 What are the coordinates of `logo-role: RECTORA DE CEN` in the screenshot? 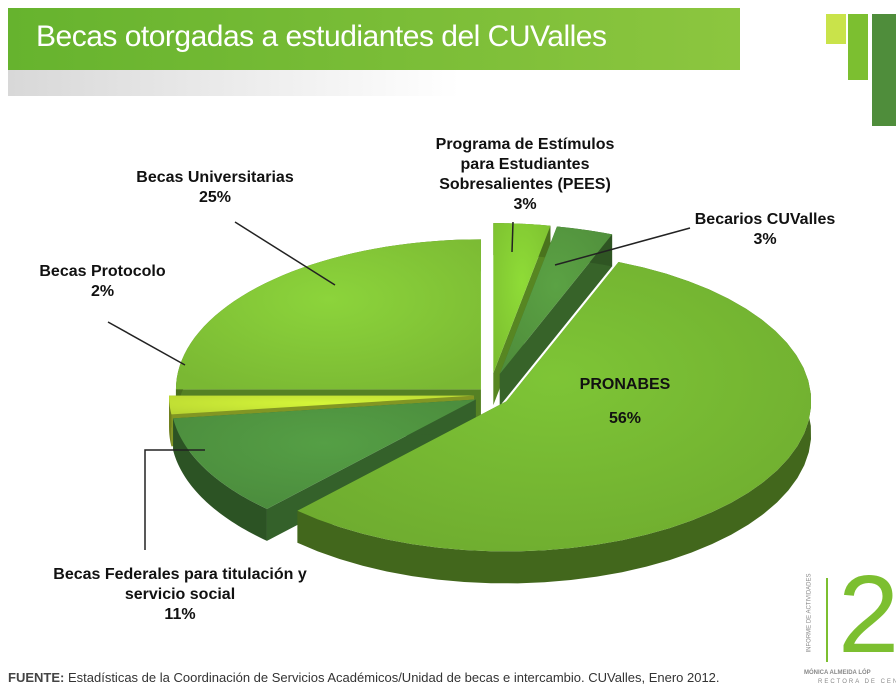 It's located at (857, 682).